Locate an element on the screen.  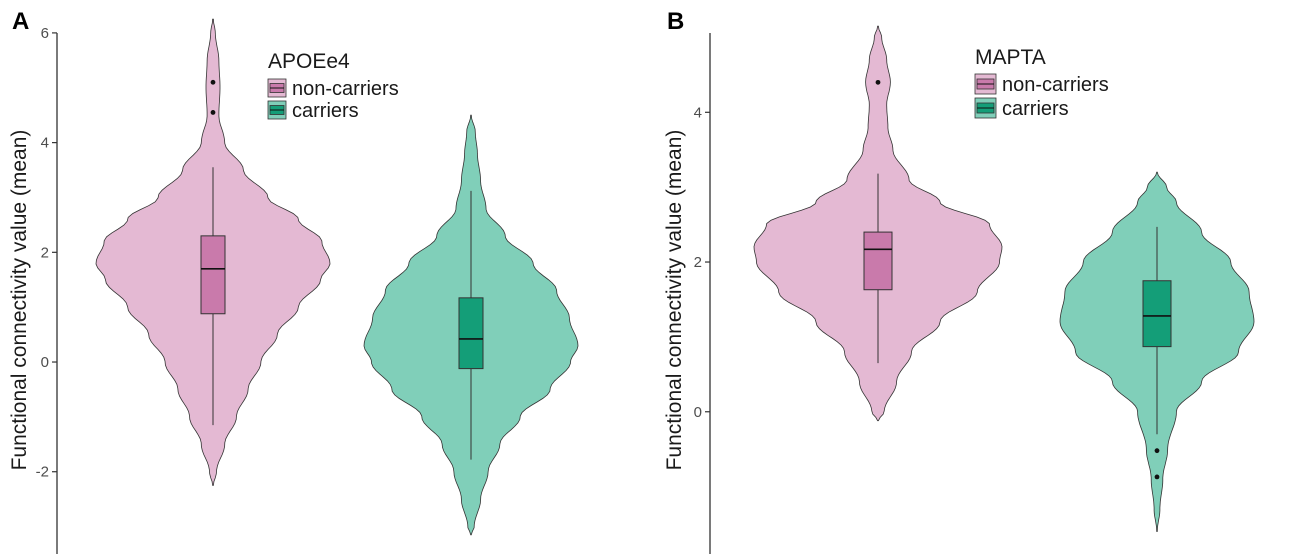
panel-label-b: B is located at coordinates (676, 21).